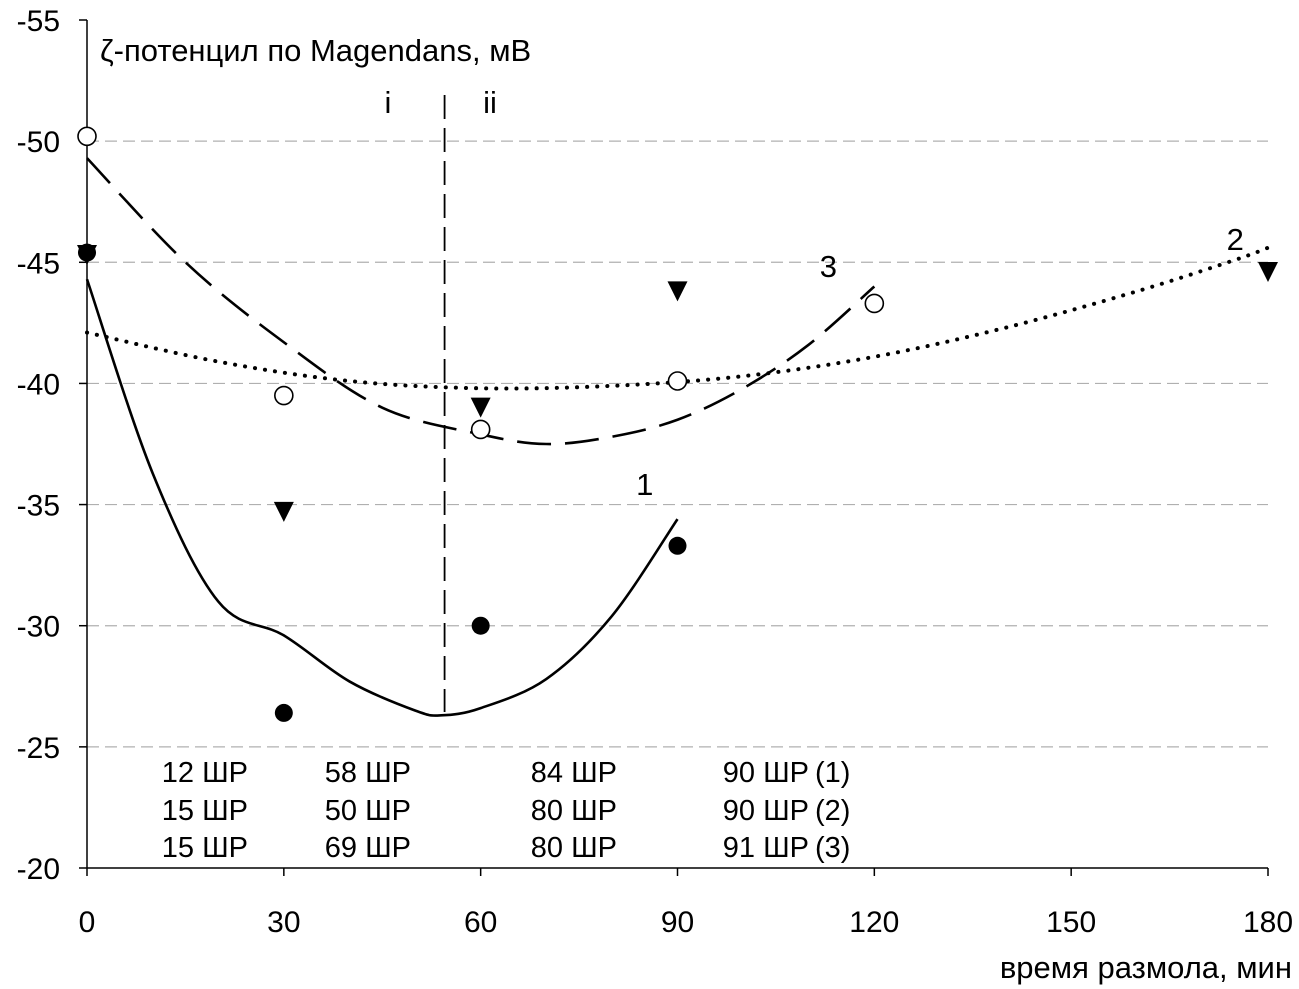 This screenshot has height=989, width=1299. What do you see at coordinates (38, 869) in the screenshot?
I see `y-tick-label: -20` at bounding box center [38, 869].